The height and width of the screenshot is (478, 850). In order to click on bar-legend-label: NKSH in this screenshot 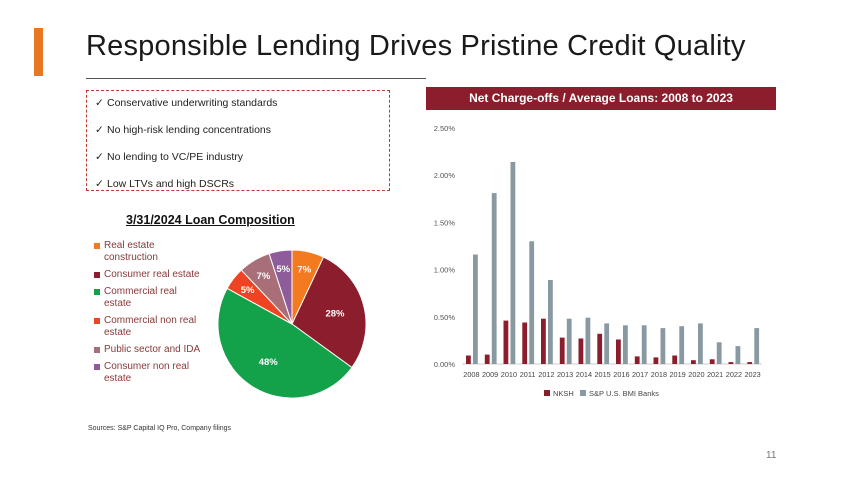, I will do `click(563, 393)`.